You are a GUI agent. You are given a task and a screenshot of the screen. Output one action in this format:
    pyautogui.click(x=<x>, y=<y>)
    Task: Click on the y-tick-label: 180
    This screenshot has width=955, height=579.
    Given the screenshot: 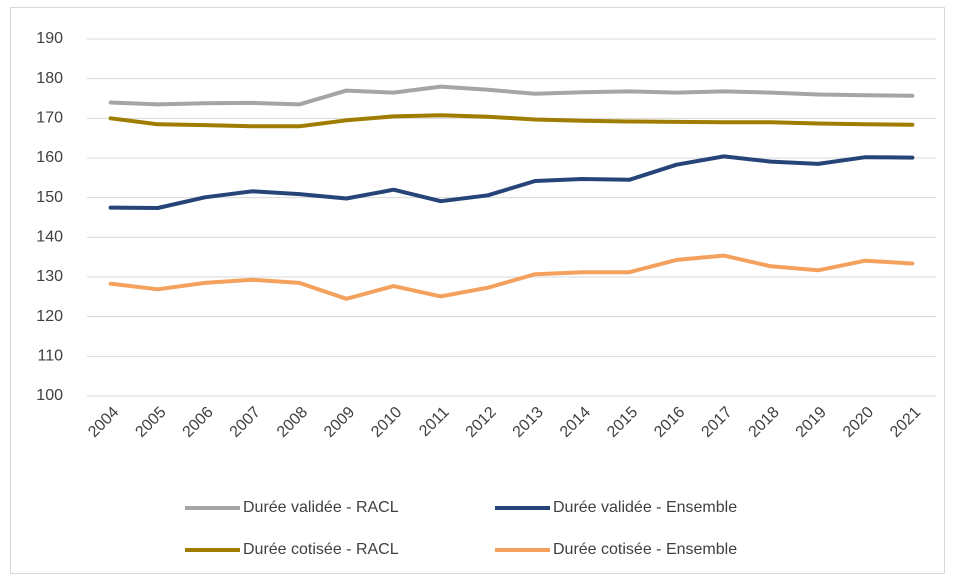 What is the action you would take?
    pyautogui.click(x=49, y=78)
    